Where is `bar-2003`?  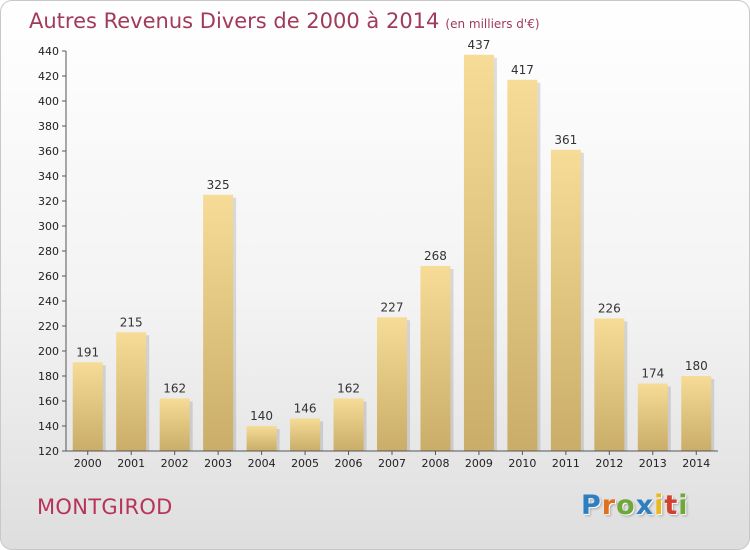 bar-2003 is located at coordinates (218, 322).